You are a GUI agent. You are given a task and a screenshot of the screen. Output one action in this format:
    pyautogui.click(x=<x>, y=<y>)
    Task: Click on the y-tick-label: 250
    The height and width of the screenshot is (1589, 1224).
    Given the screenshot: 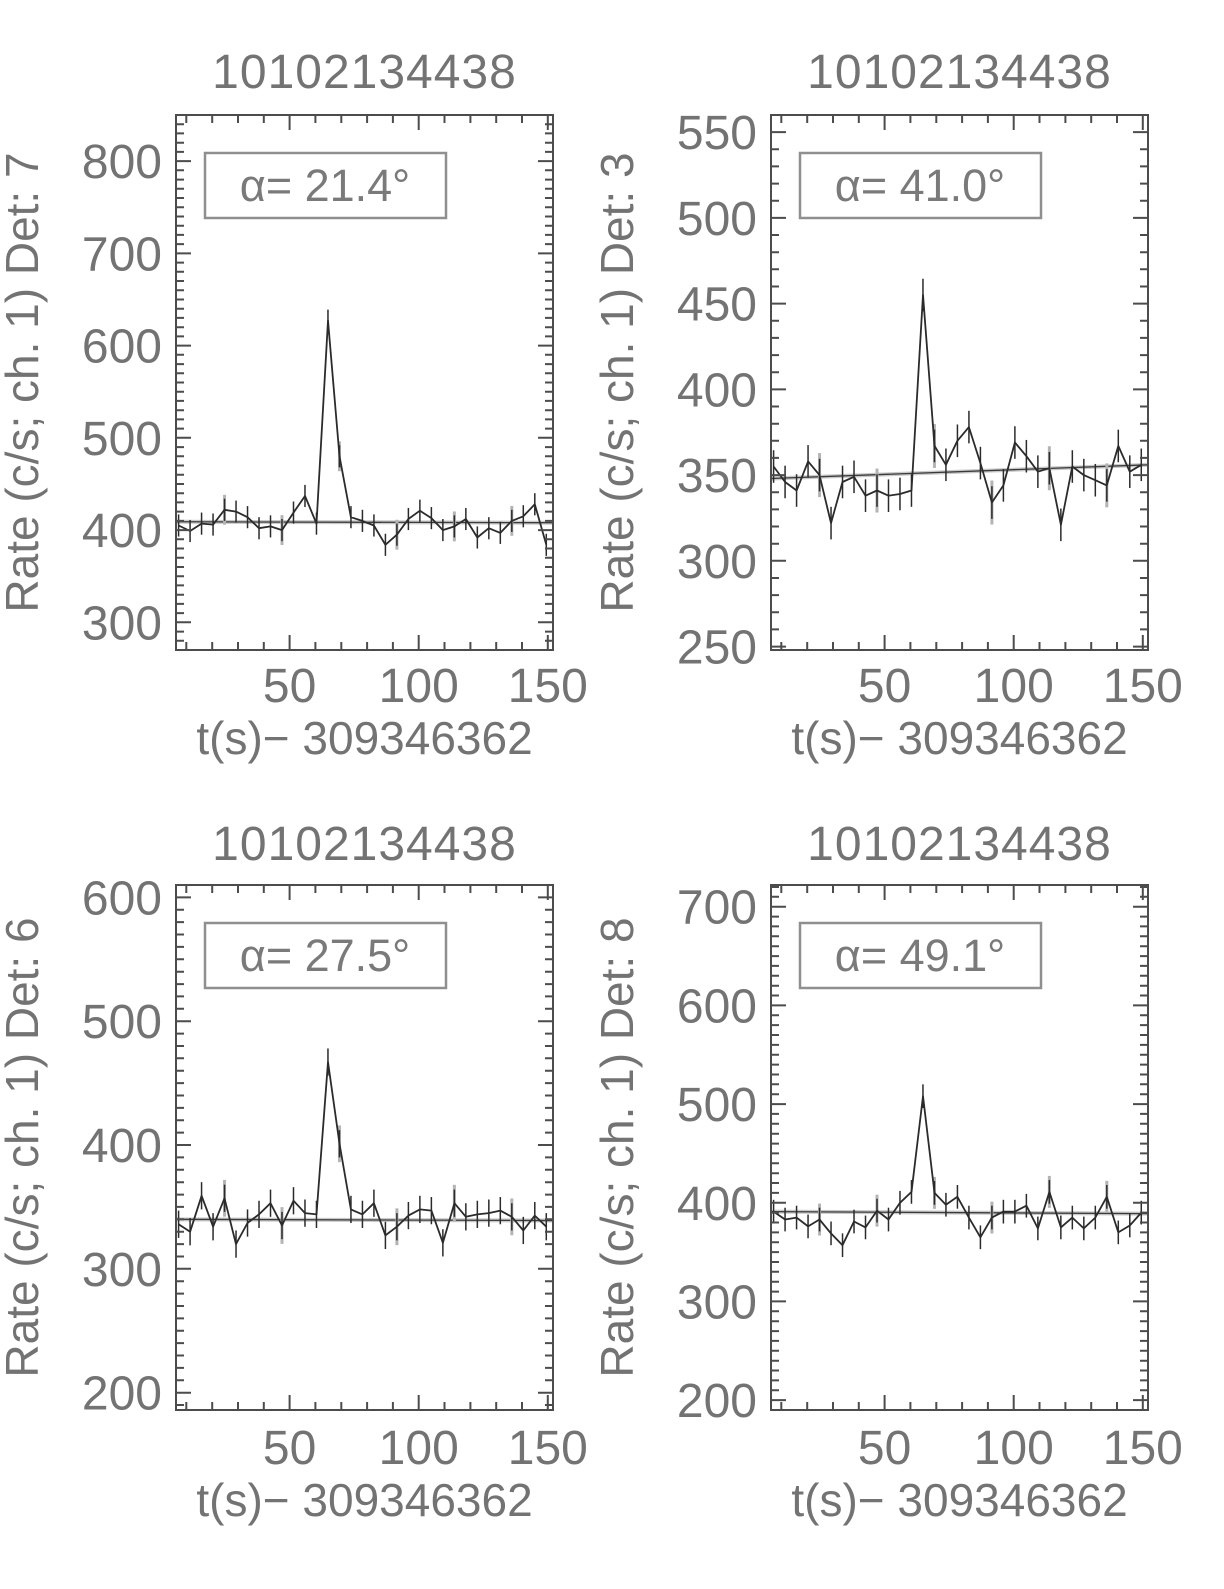 What is the action you would take?
    pyautogui.click(x=717, y=648)
    